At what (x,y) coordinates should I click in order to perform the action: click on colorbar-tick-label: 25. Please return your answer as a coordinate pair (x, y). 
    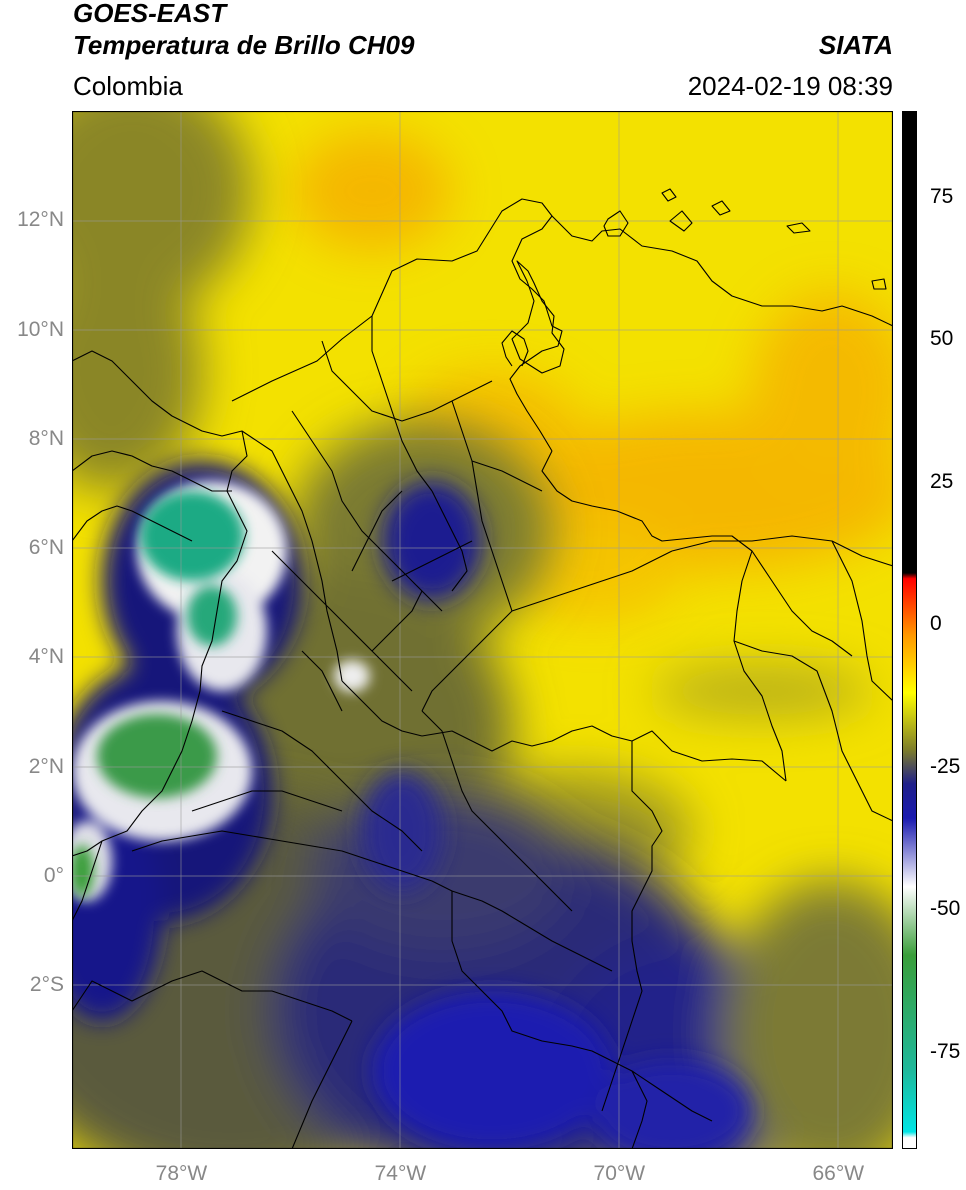
    Looking at the image, I should click on (942, 481).